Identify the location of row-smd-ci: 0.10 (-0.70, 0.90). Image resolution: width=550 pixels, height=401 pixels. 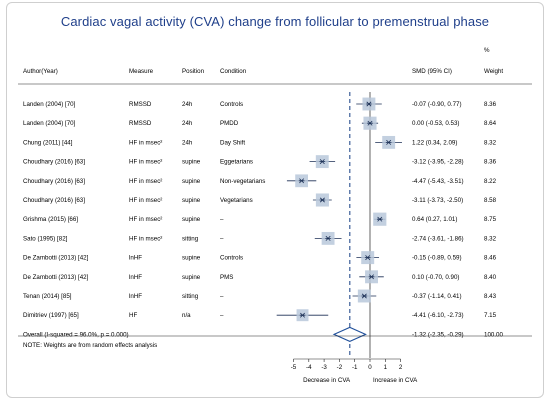
(435, 277).